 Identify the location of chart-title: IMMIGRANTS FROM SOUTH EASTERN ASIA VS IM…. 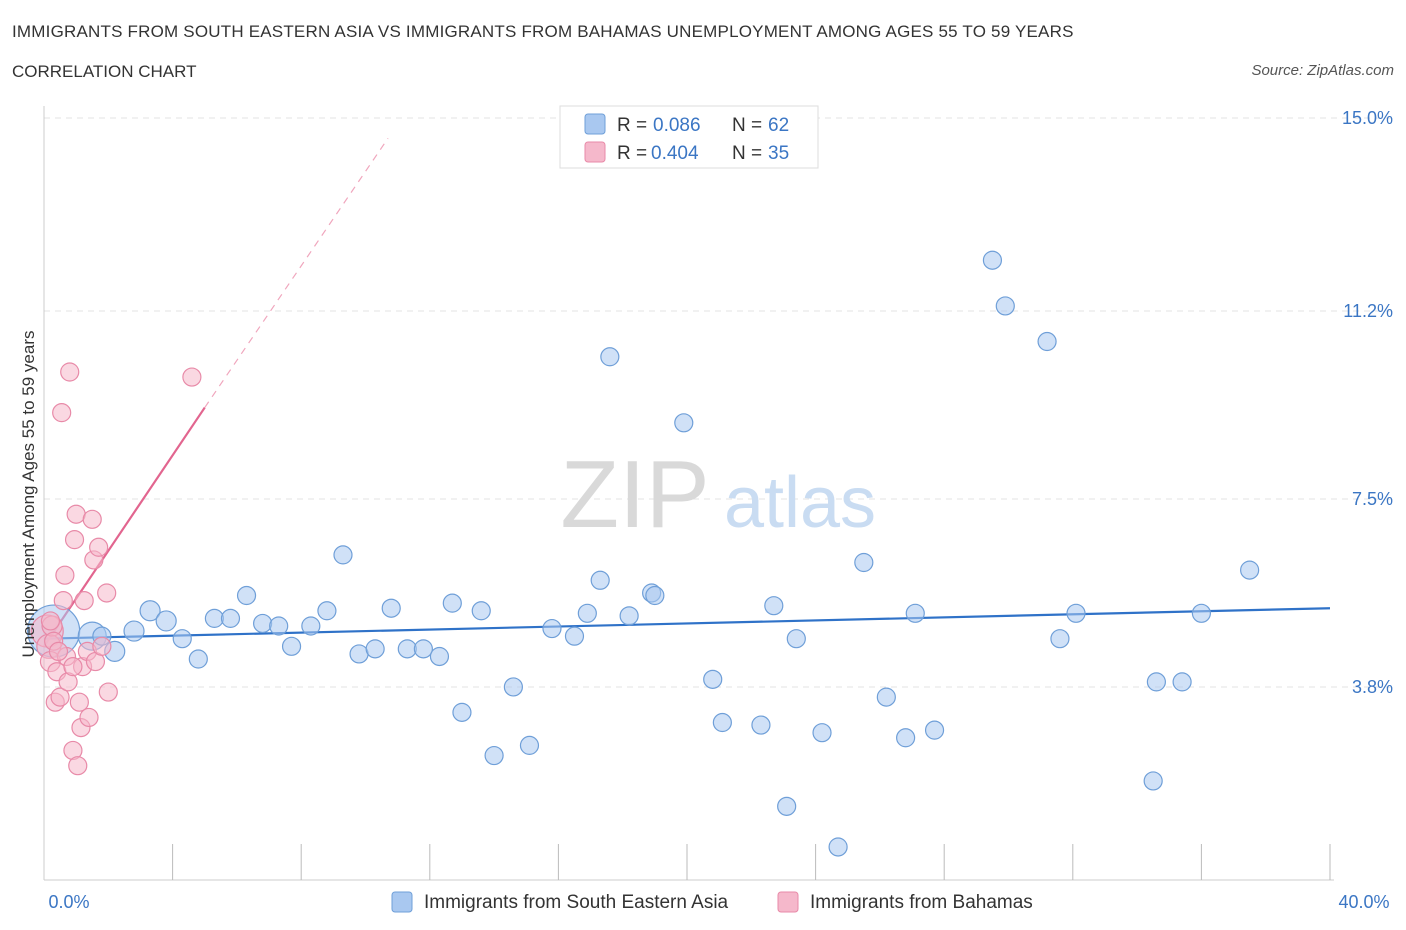
(543, 31).